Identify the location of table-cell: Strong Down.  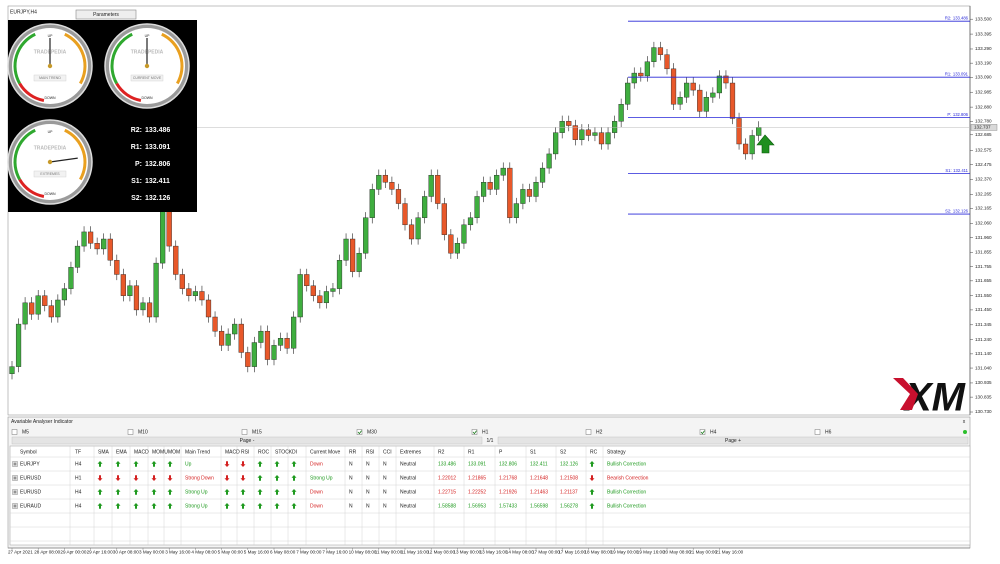
(199, 478).